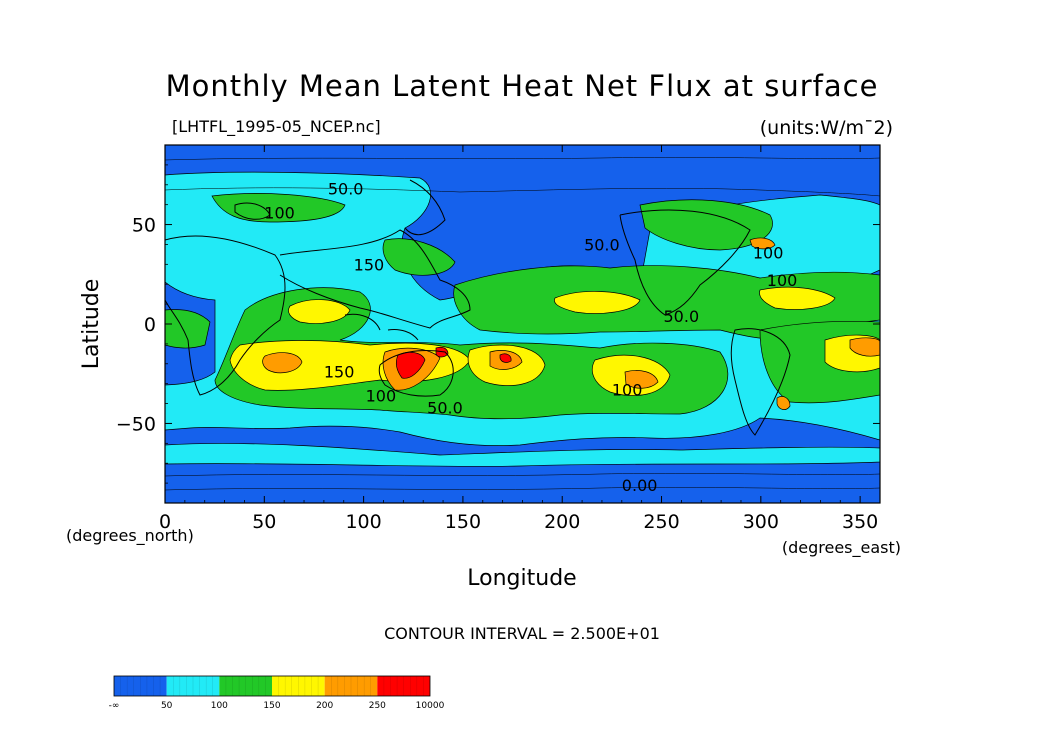 The image size is (1044, 739). What do you see at coordinates (463, 522) in the screenshot?
I see `x-tick-label: 150` at bounding box center [463, 522].